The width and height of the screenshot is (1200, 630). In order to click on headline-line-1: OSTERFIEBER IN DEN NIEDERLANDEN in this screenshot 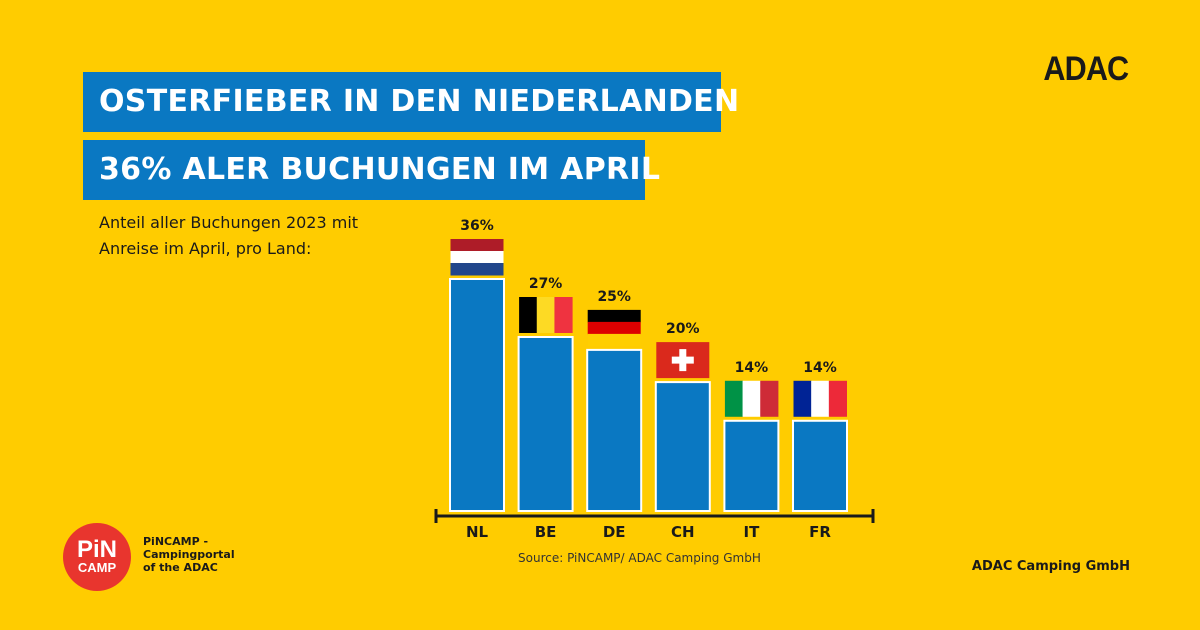, I will do `click(411, 102)`.